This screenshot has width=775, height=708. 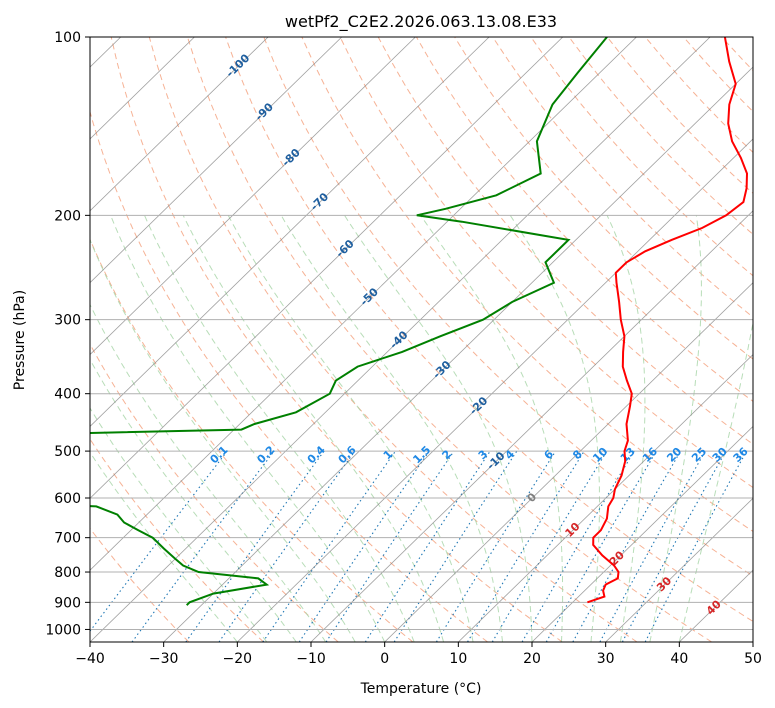 I want to click on y-tick-label: 900, so click(x=67, y=603).